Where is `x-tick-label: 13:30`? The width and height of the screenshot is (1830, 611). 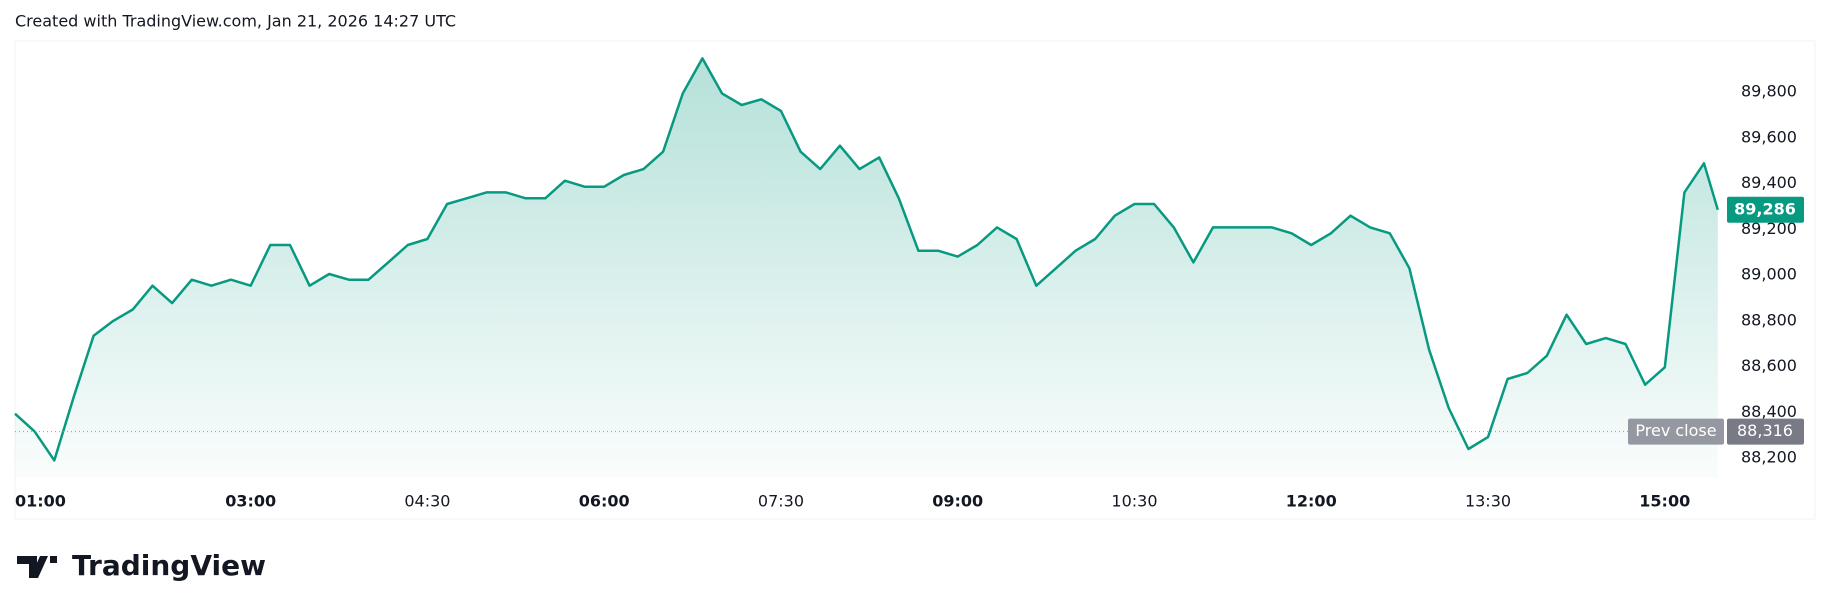 x-tick-label: 13:30 is located at coordinates (1488, 501).